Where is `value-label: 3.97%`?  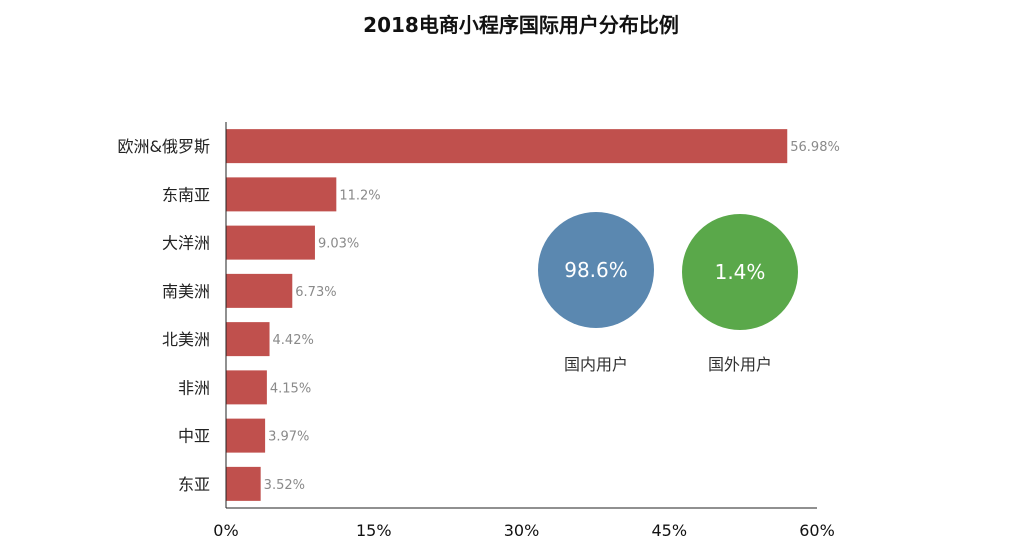
value-label: 3.97% is located at coordinates (288, 437).